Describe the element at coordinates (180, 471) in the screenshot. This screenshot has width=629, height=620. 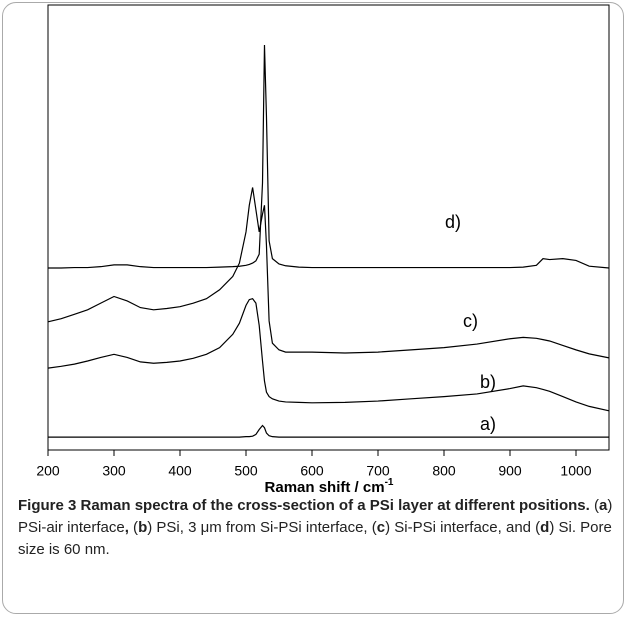
I see `x-tick-label: 400` at that location.